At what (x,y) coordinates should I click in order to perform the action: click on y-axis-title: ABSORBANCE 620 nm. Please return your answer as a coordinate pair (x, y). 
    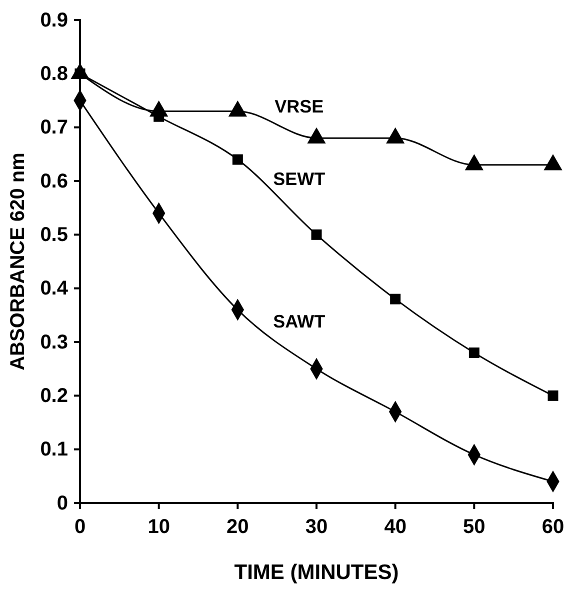
    Looking at the image, I should click on (18, 261).